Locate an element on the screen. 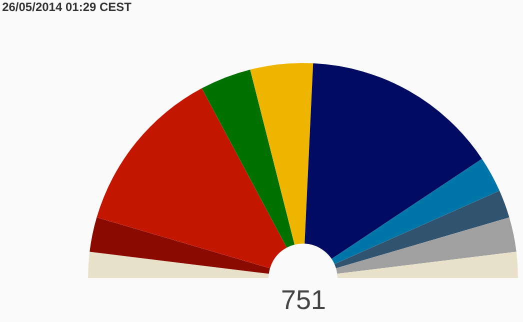 The height and width of the screenshot is (322, 523). text: 751 is located at coordinates (303, 300).